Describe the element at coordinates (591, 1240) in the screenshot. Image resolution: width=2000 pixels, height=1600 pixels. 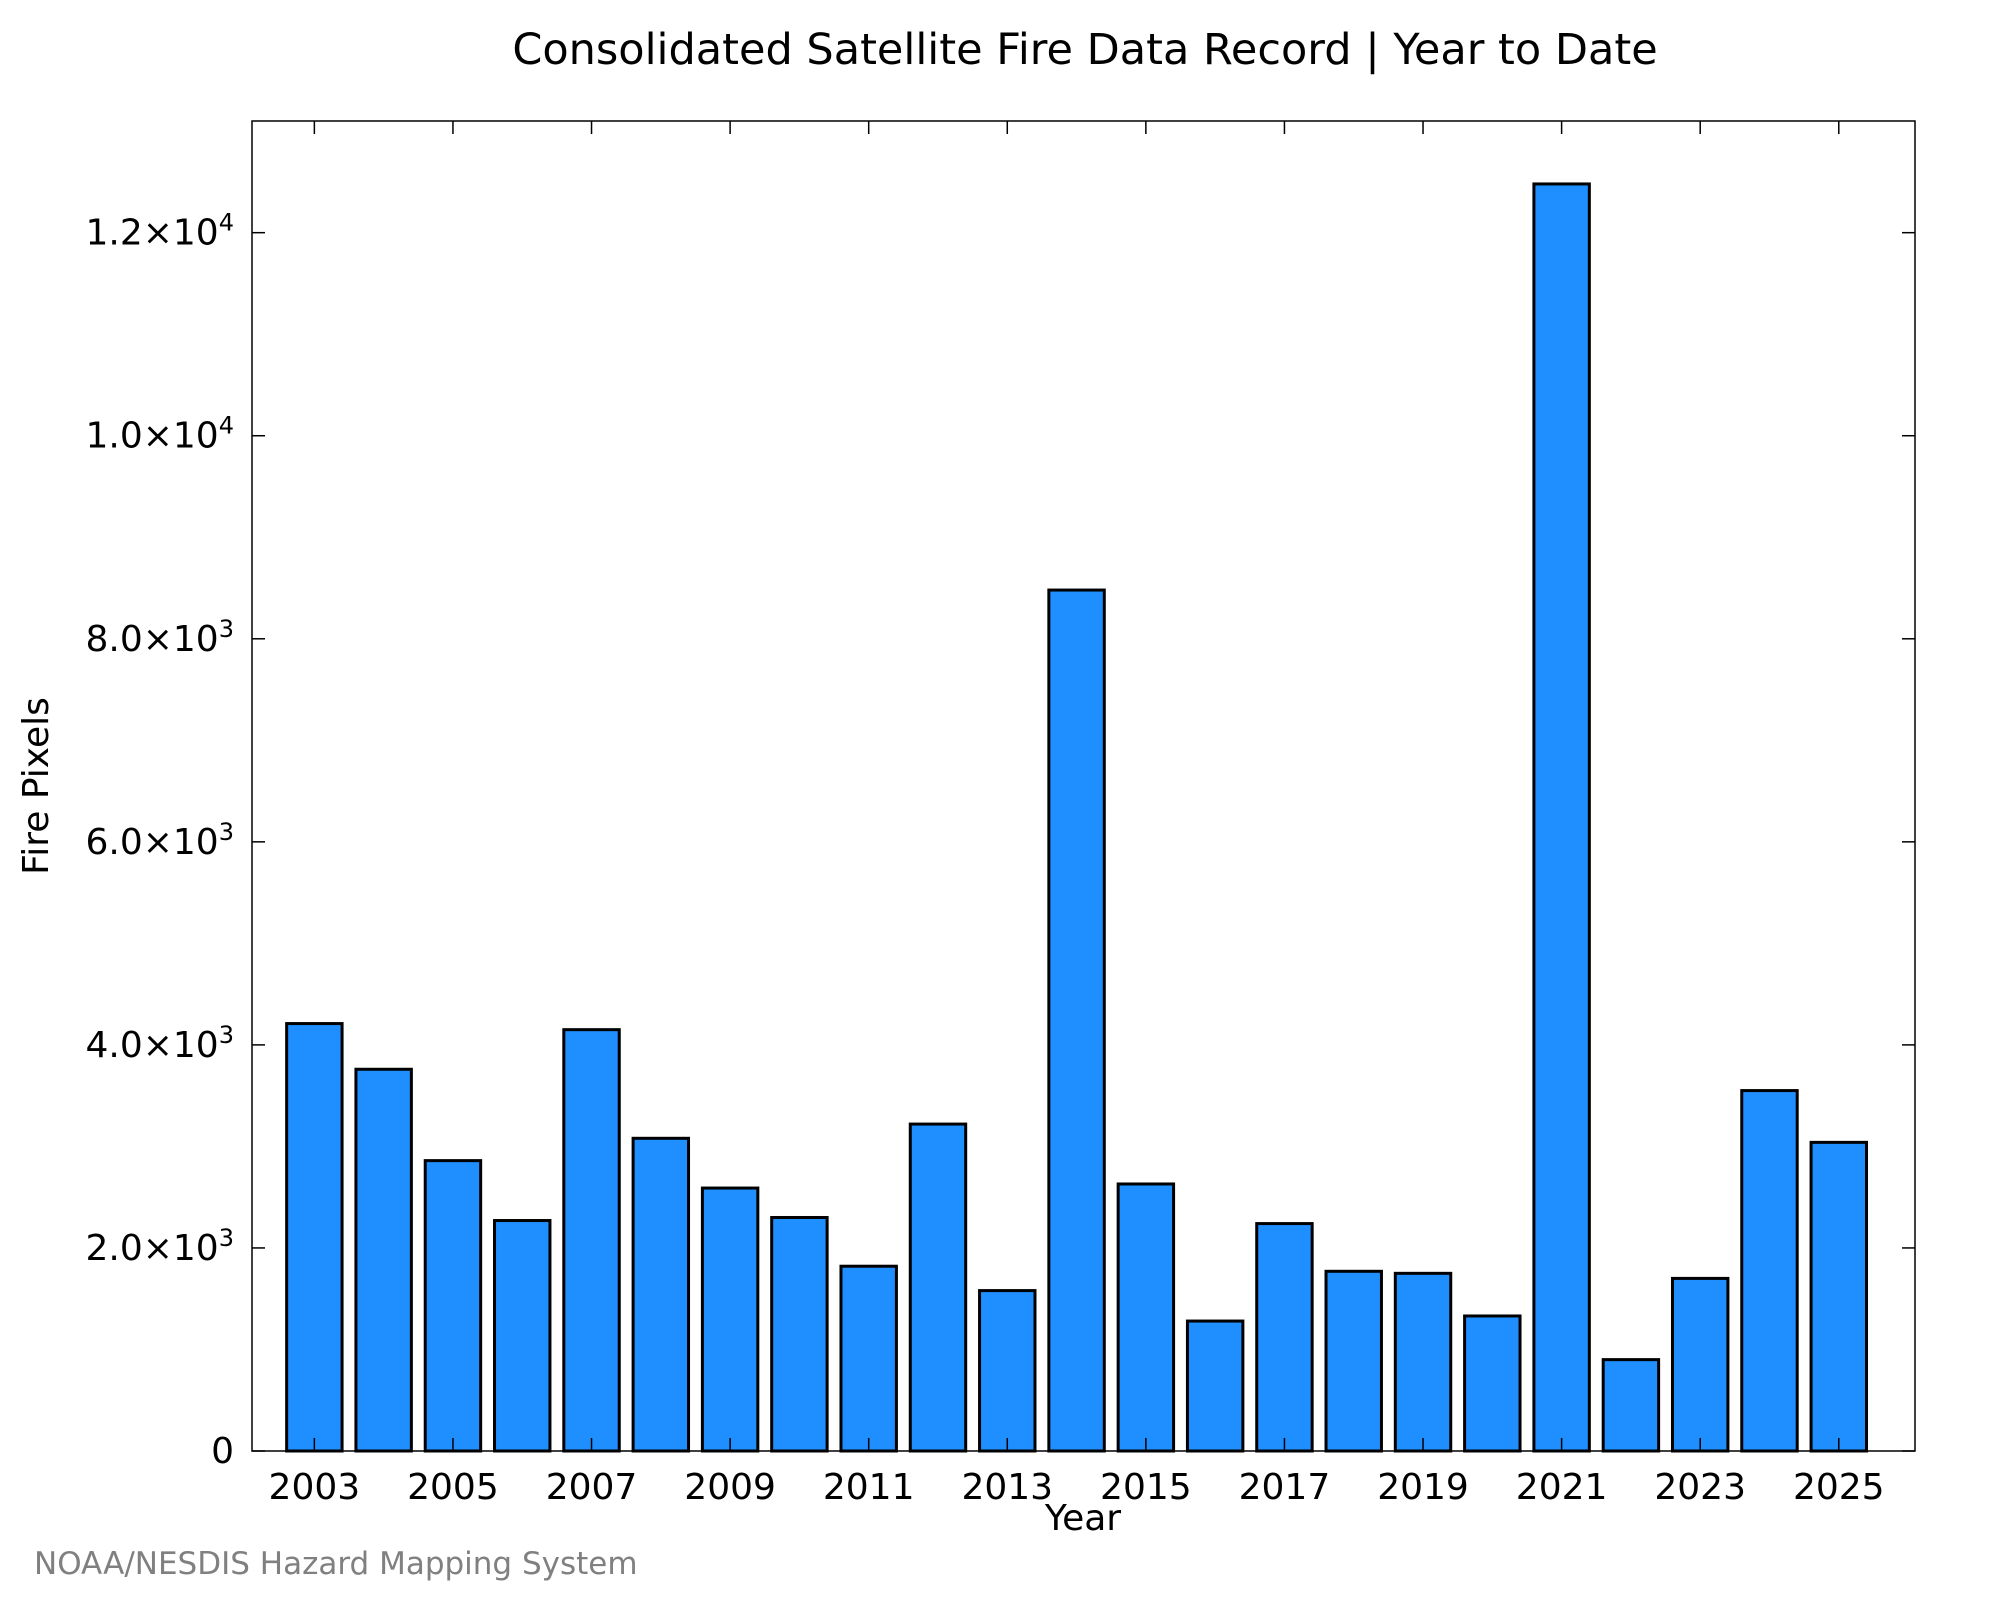
I see `bar-2007` at that location.